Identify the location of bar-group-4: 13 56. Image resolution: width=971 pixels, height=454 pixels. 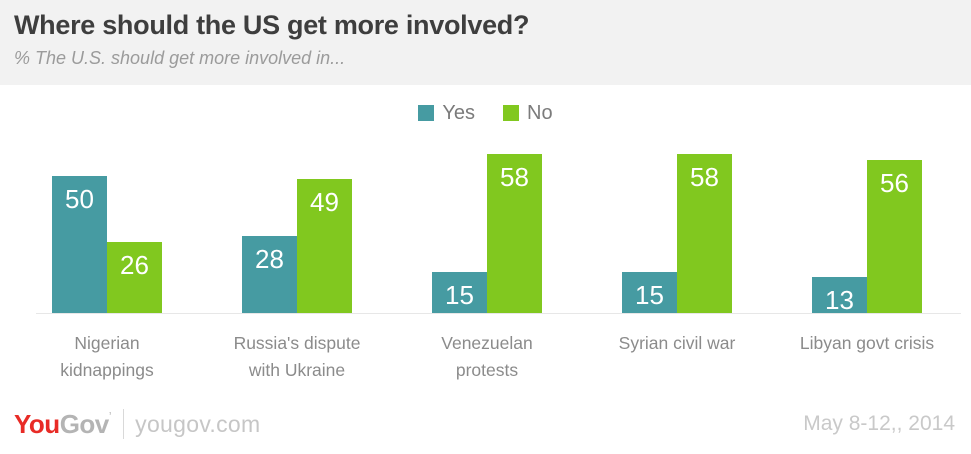
(867, 237).